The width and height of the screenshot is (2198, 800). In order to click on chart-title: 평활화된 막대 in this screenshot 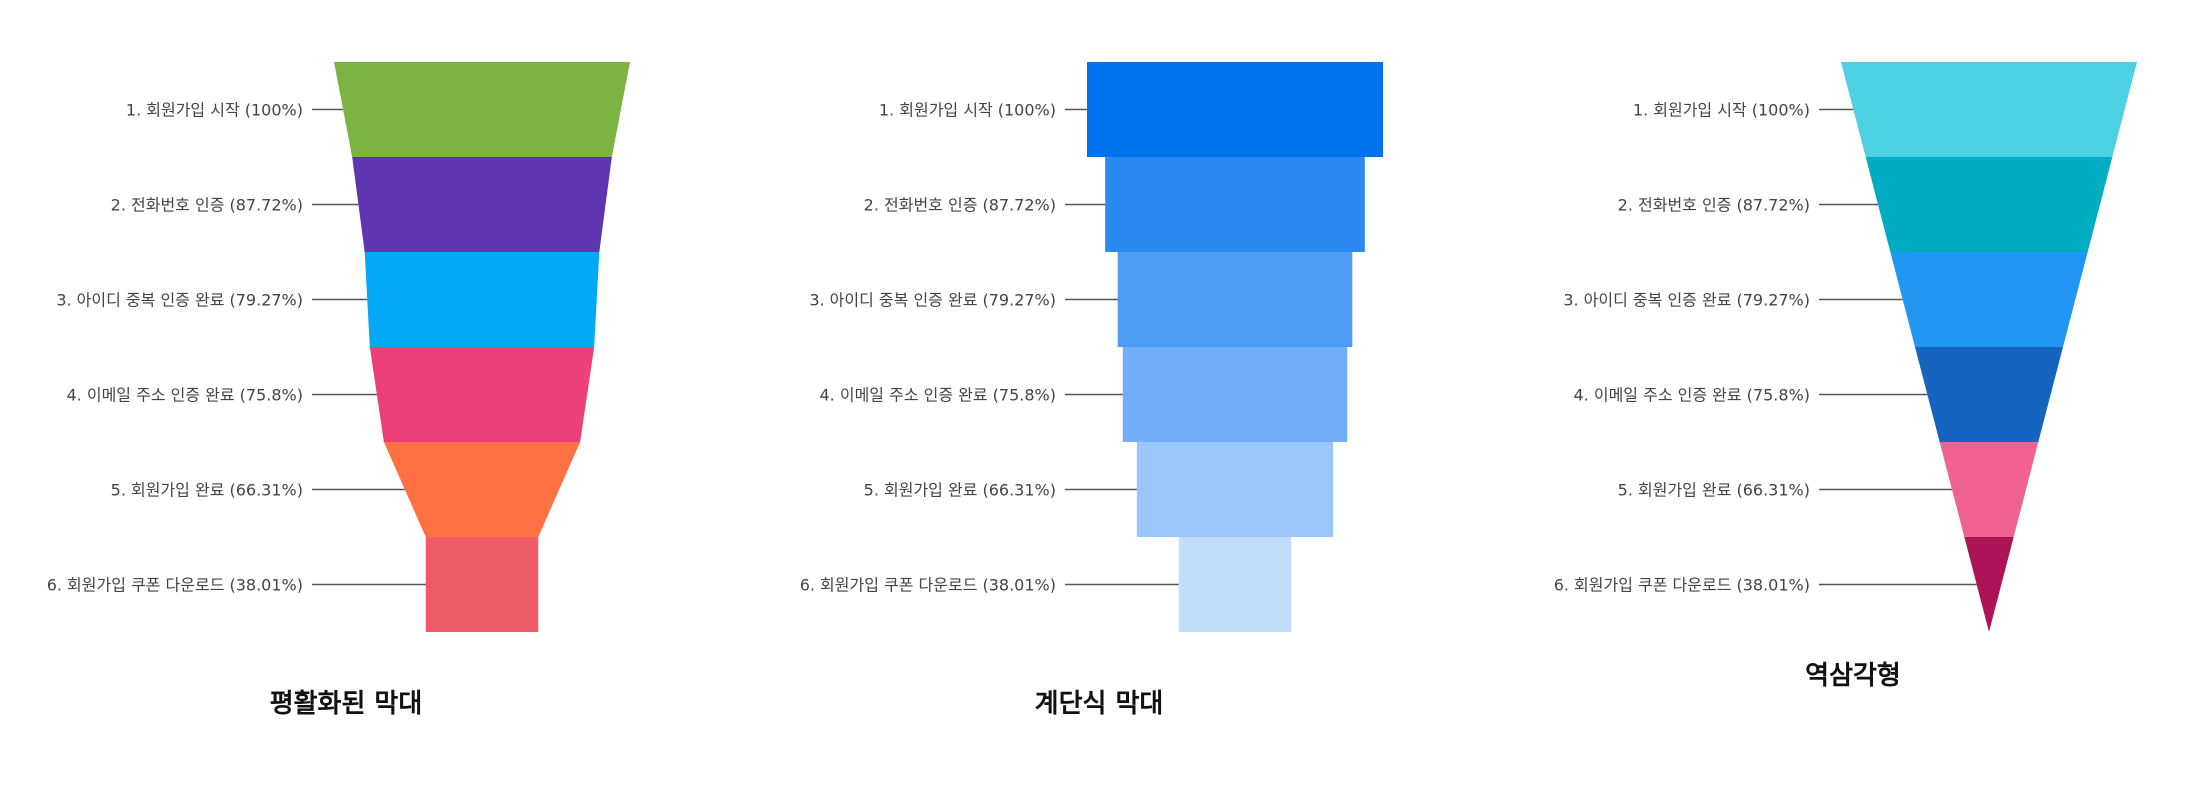, I will do `click(346, 704)`.